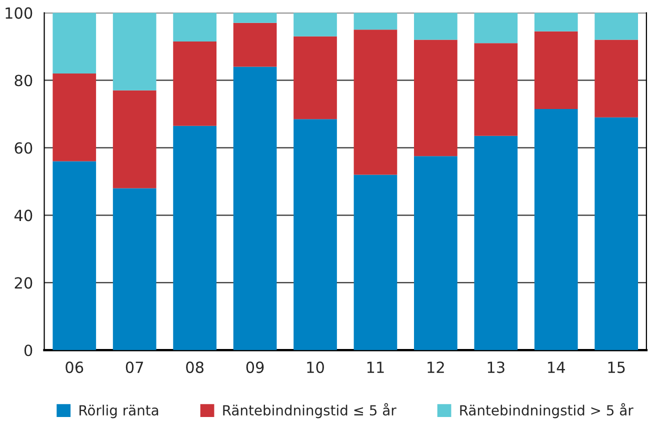 The width and height of the screenshot is (651, 427). I want to click on x-tick-label: 15, so click(616, 368).